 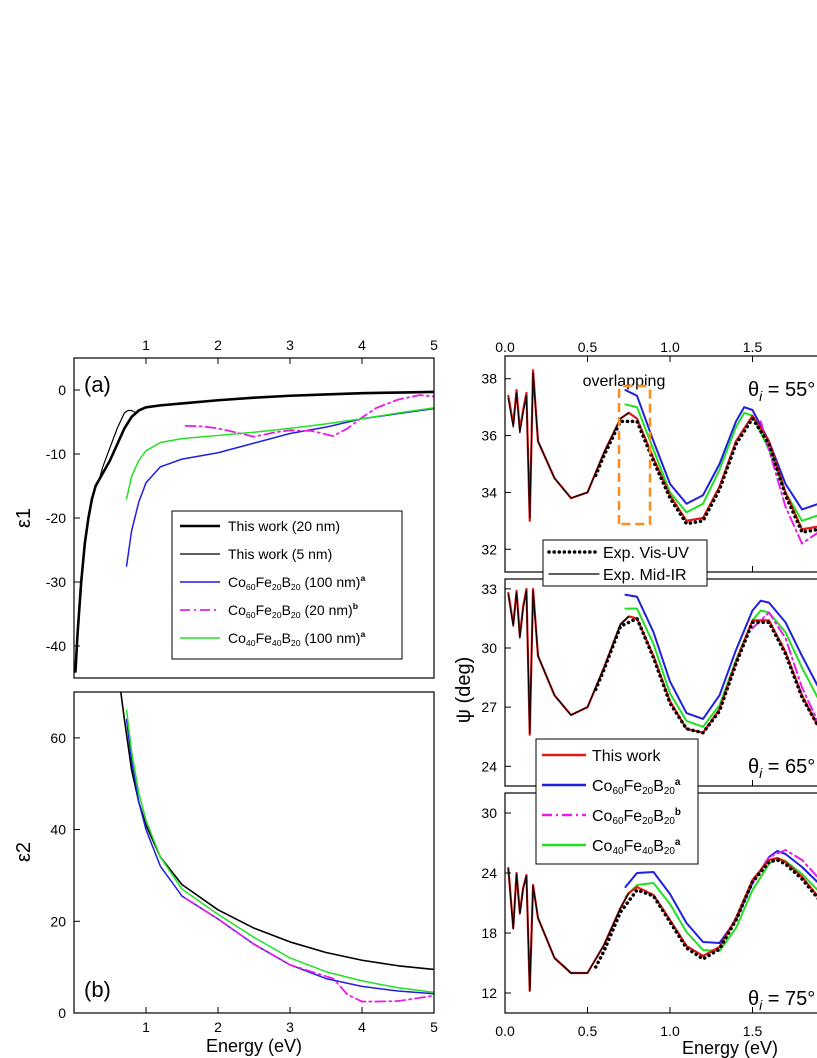 I want to click on legend-label: This work (5 nm), so click(x=280, y=554).